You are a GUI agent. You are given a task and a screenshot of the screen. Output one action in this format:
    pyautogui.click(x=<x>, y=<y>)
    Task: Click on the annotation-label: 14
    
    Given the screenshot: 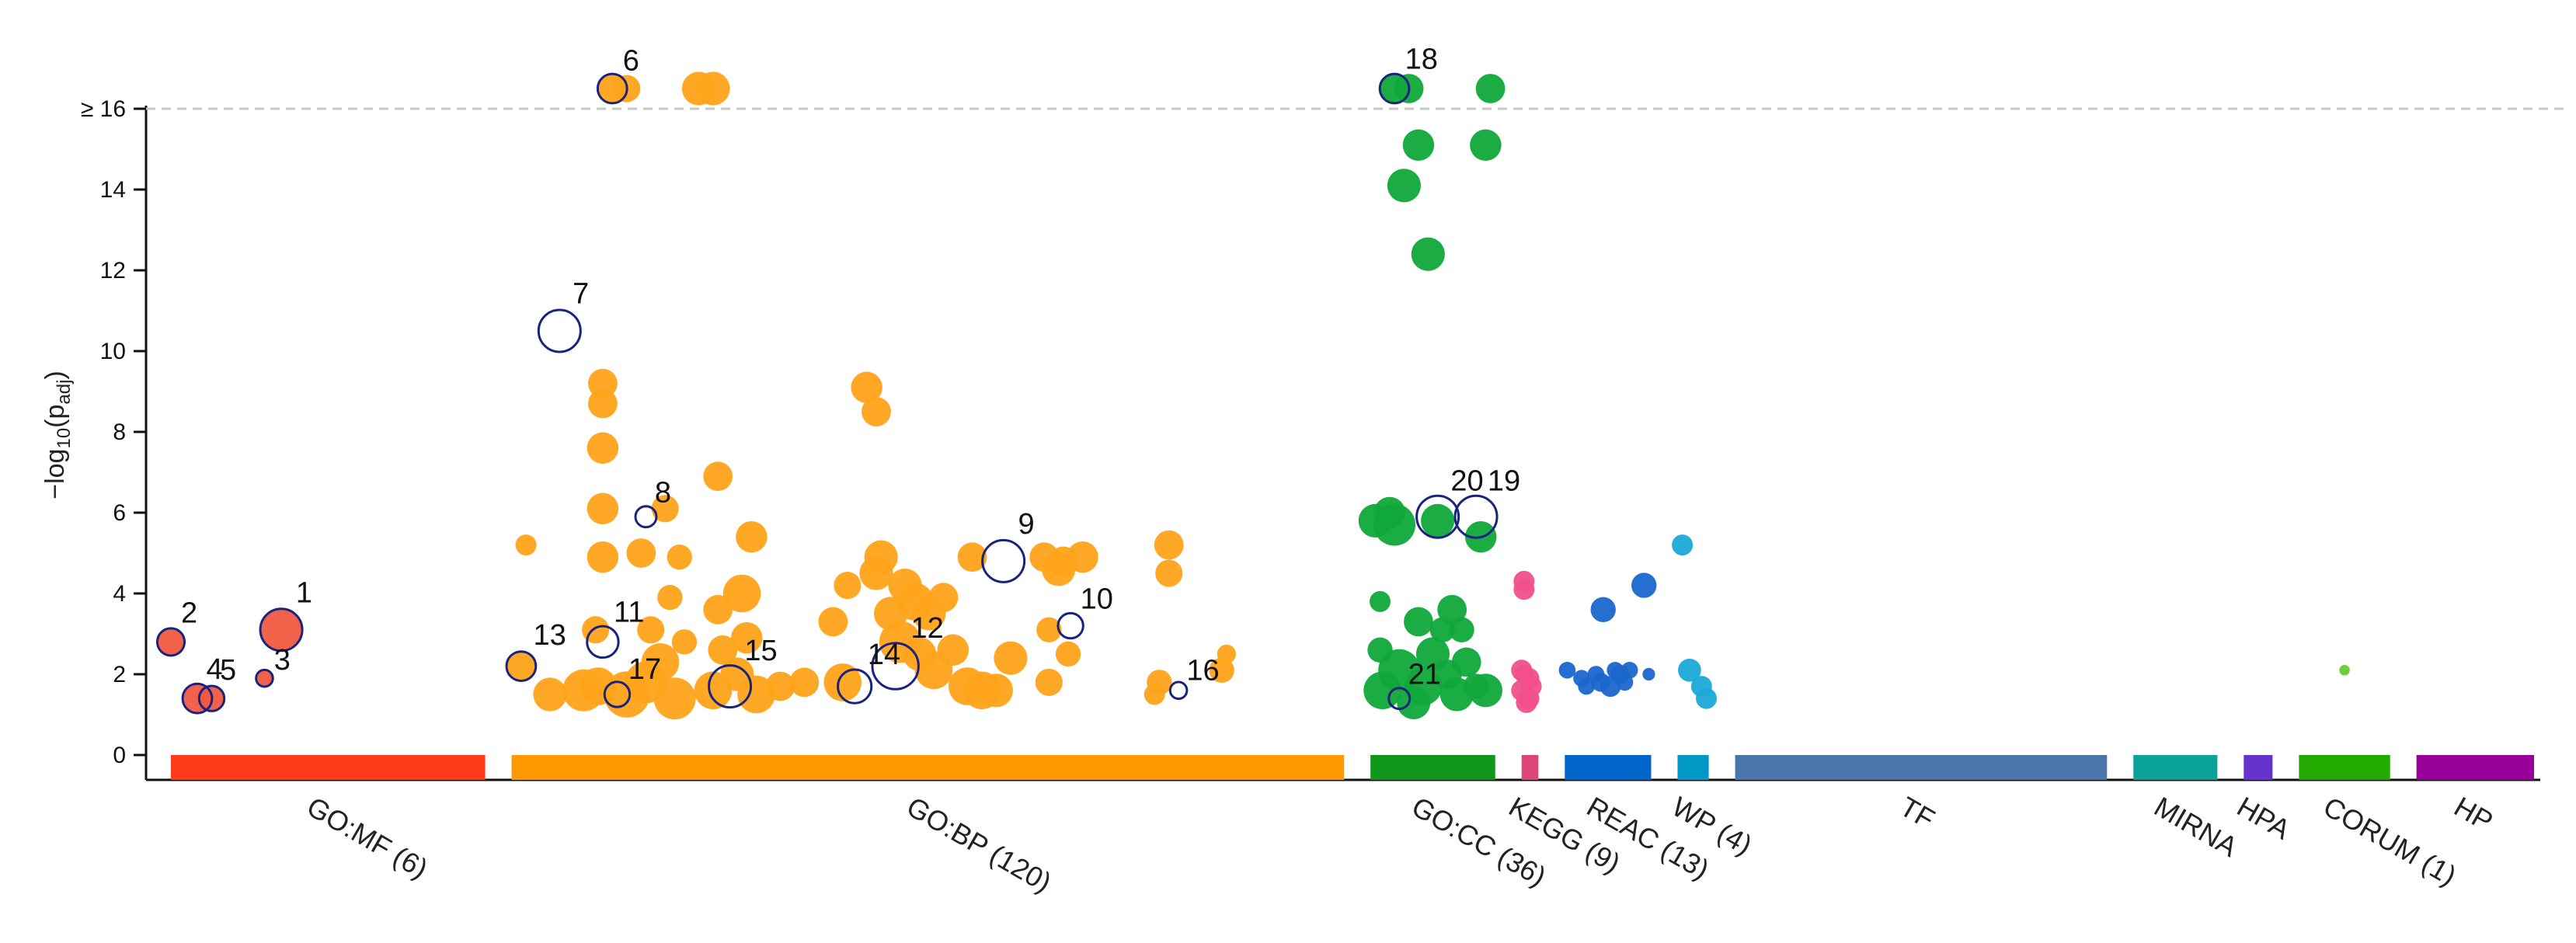 What is the action you would take?
    pyautogui.click(x=884, y=655)
    